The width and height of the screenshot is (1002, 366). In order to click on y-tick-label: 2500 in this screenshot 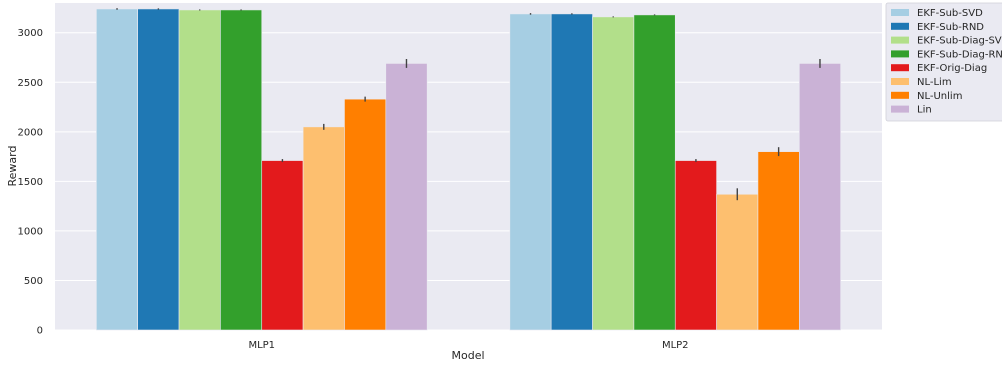, I will do `click(30, 83)`.